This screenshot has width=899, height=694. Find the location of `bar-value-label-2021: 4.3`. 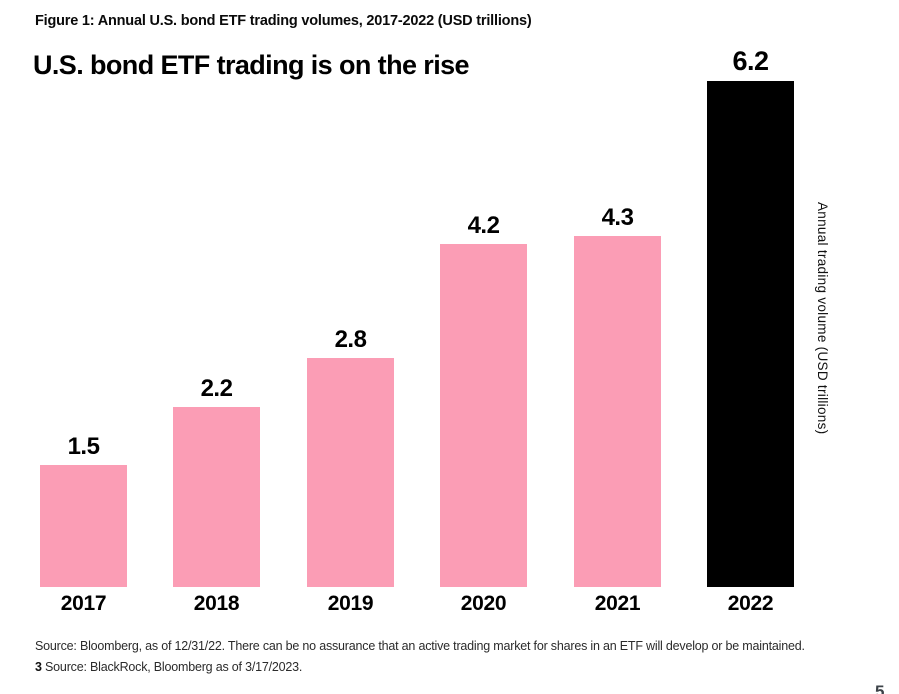

bar-value-label-2021: 4.3 is located at coordinates (617, 217).